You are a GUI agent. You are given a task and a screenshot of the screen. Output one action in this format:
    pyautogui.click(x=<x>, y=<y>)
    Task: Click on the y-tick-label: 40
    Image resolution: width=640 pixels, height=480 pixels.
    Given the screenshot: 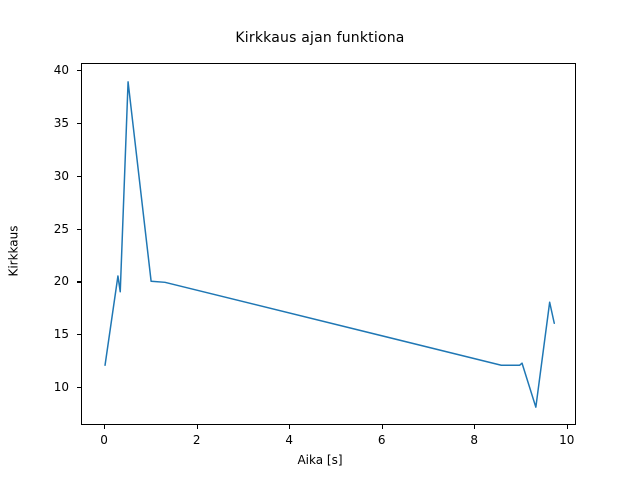 What is the action you would take?
    pyautogui.click(x=61, y=70)
    